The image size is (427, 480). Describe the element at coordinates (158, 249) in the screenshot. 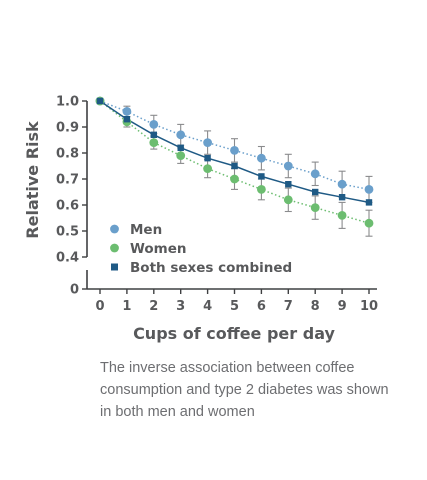

I see `legend-label: Women` at that location.